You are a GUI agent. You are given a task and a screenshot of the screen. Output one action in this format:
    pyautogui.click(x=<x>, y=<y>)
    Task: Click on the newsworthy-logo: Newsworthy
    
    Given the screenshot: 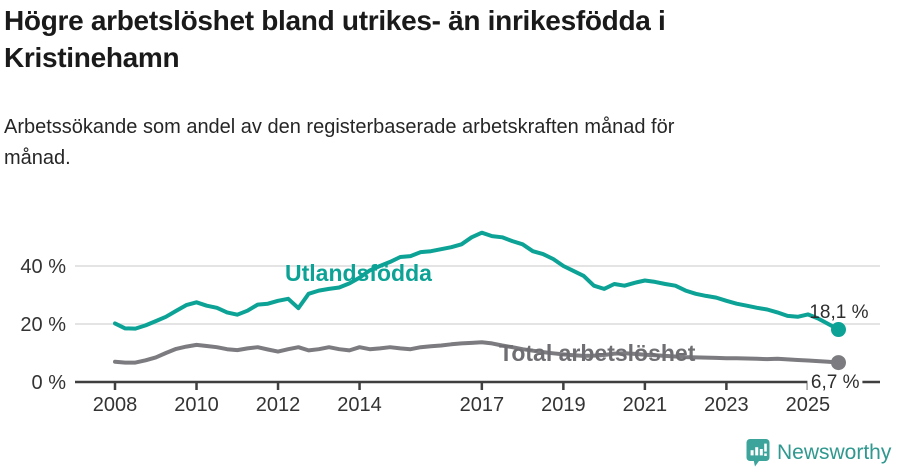 What is the action you would take?
    pyautogui.click(x=818, y=453)
    